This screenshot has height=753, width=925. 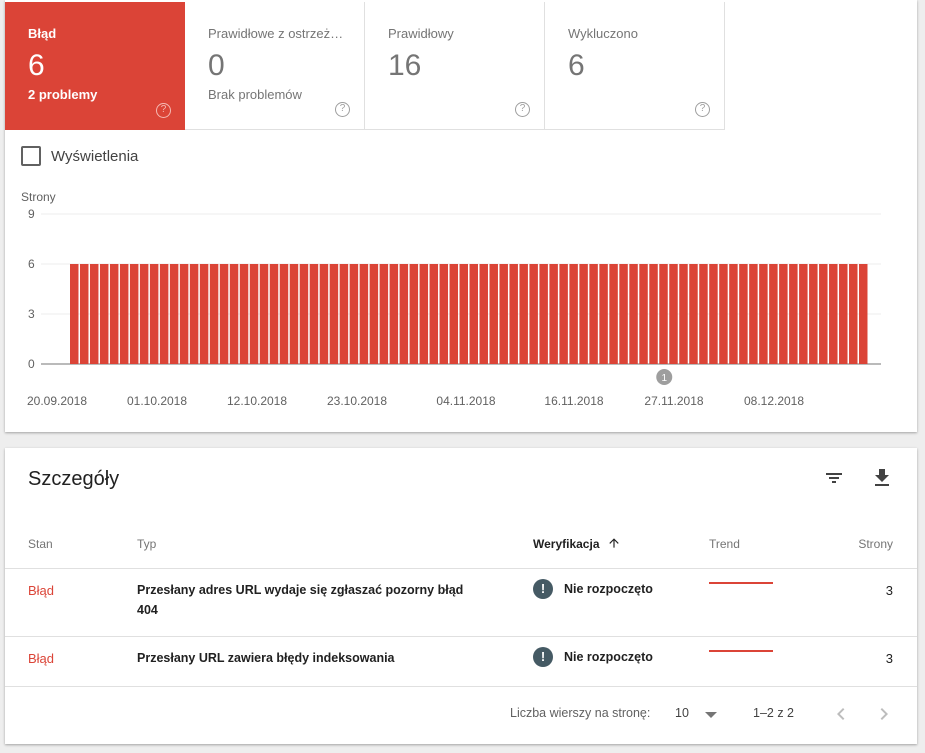 I want to click on column-header-strony: Strony, so click(x=868, y=544).